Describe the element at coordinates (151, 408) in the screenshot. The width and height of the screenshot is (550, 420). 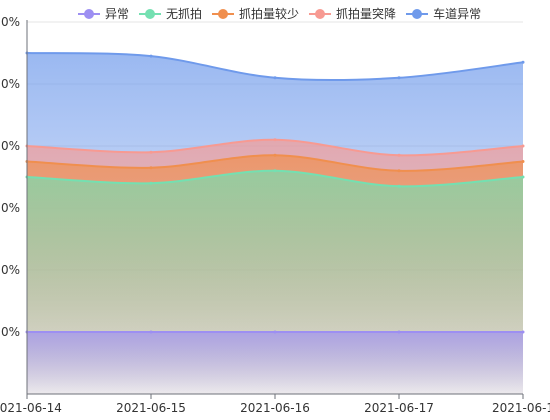
I see `x-tick-label: 2021-06-15` at that location.